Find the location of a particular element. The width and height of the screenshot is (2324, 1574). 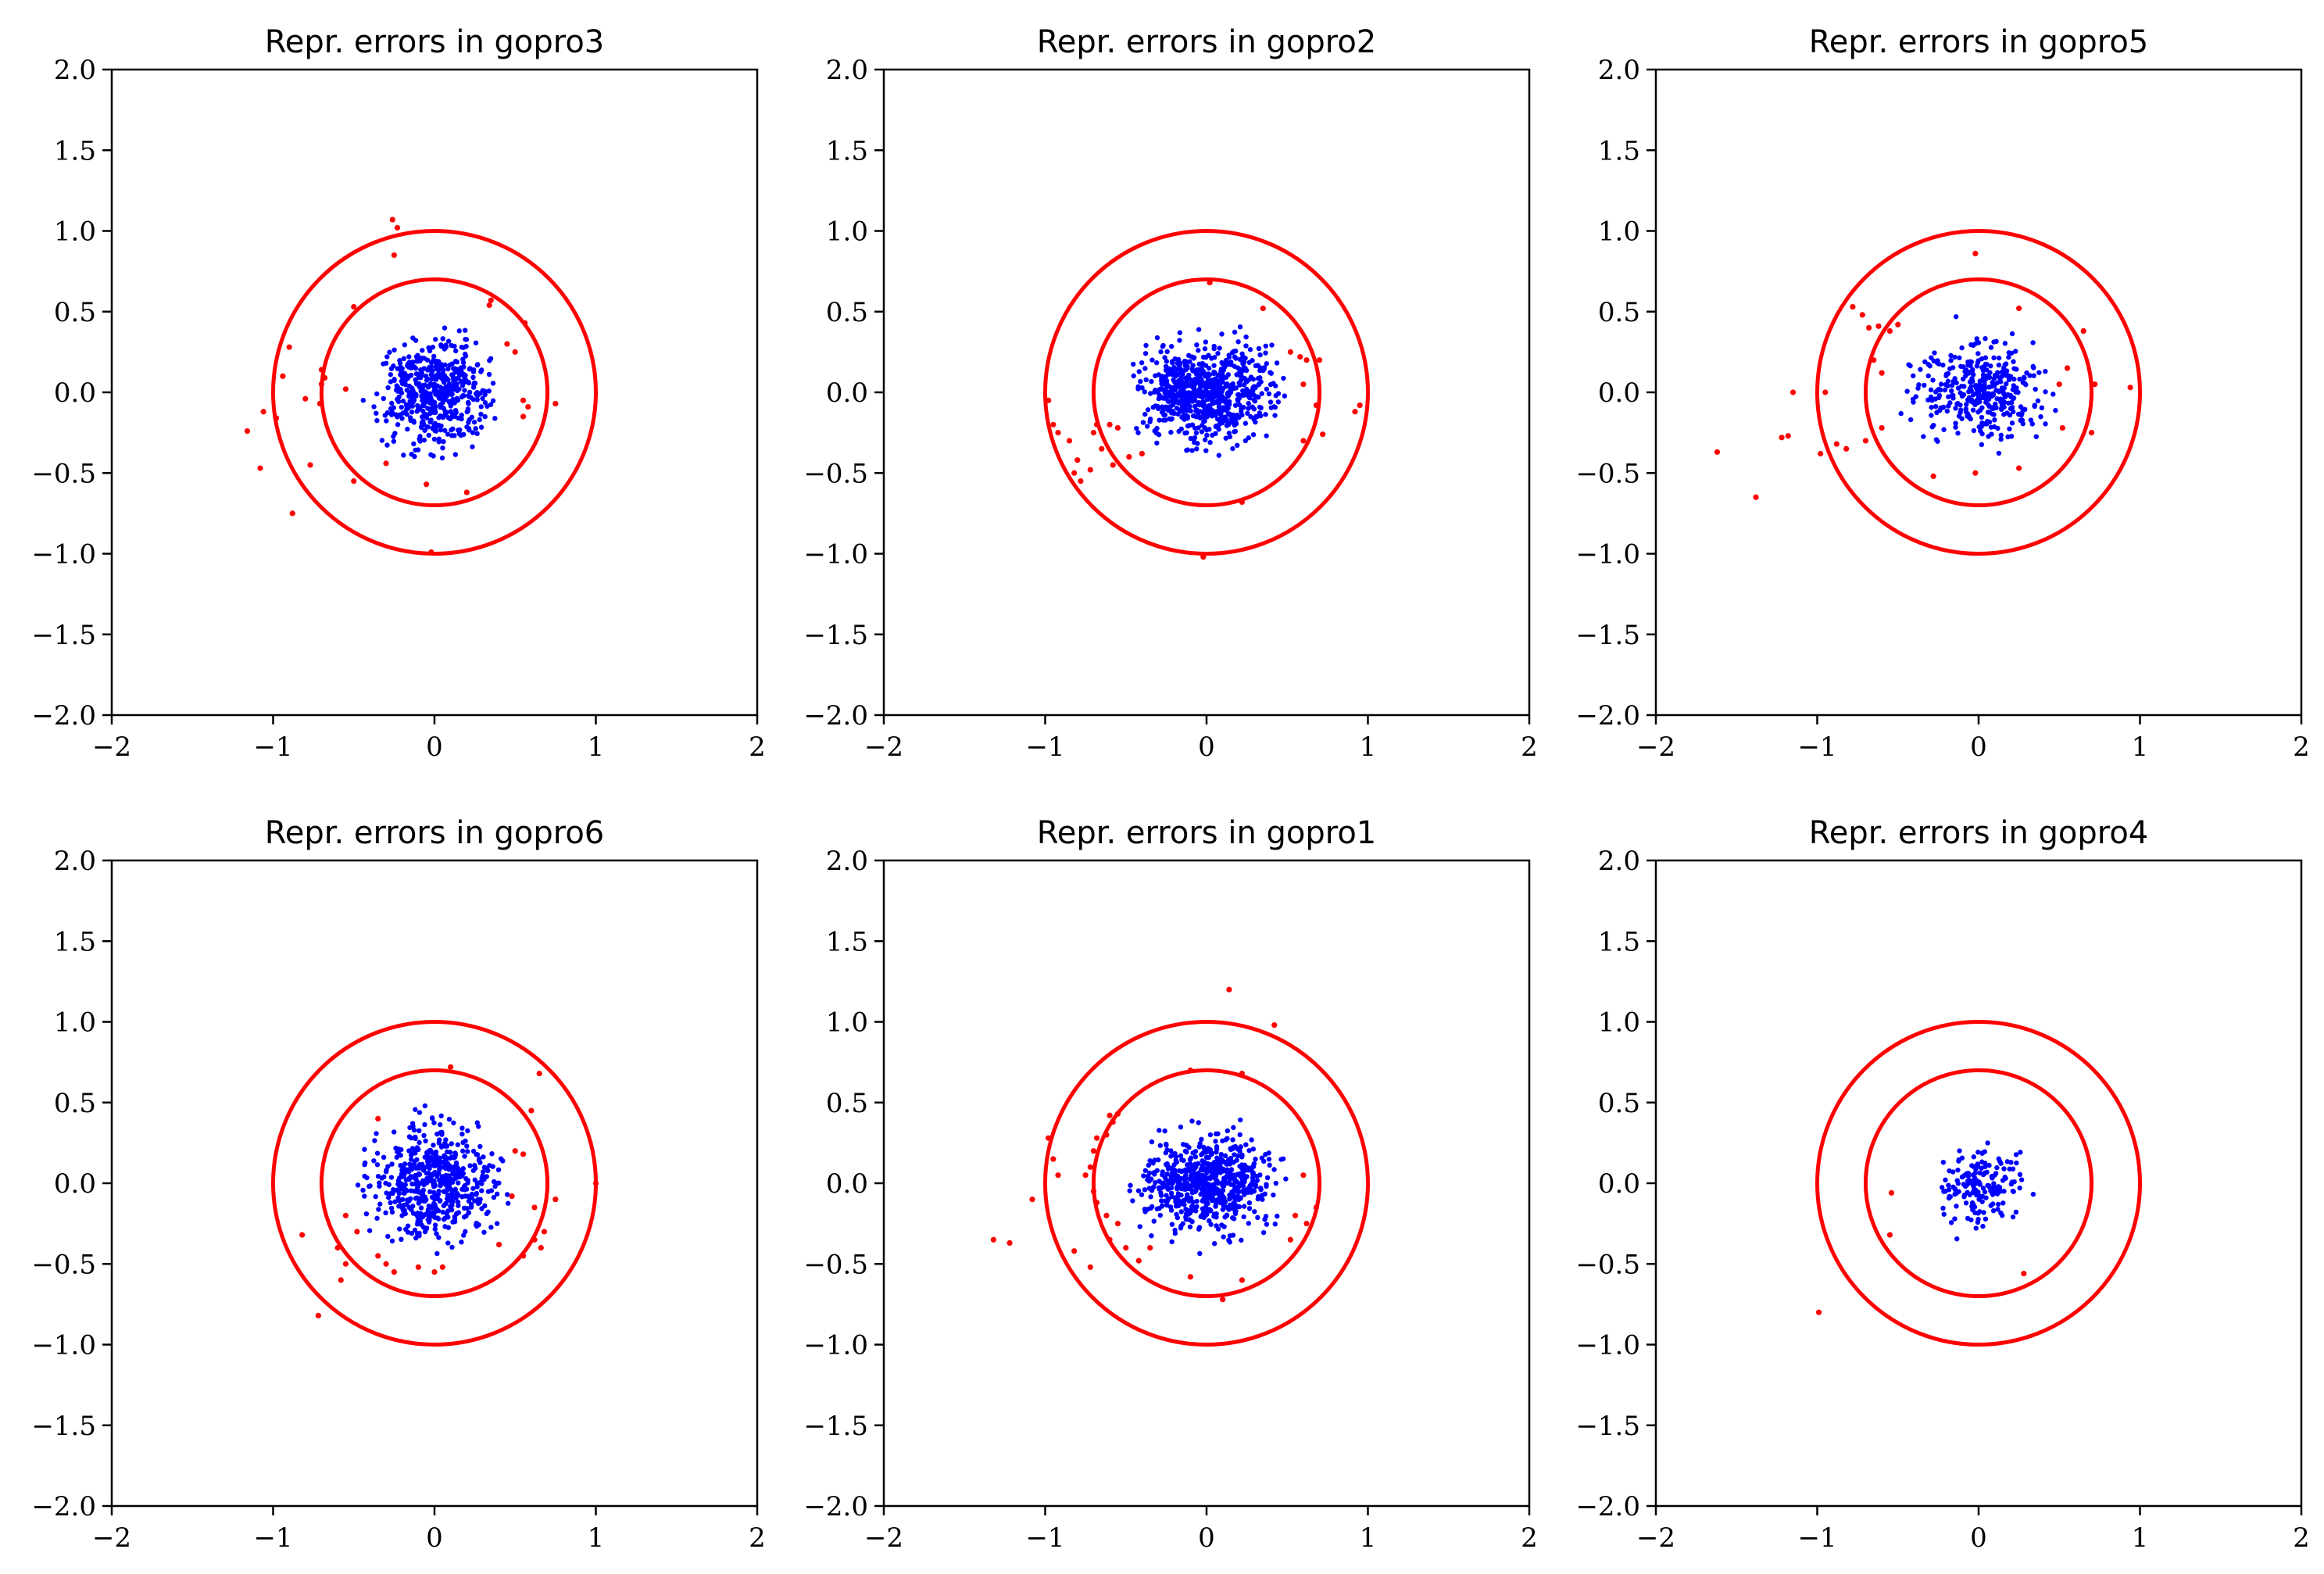

x-tick-label: 0 is located at coordinates (1206, 1538).